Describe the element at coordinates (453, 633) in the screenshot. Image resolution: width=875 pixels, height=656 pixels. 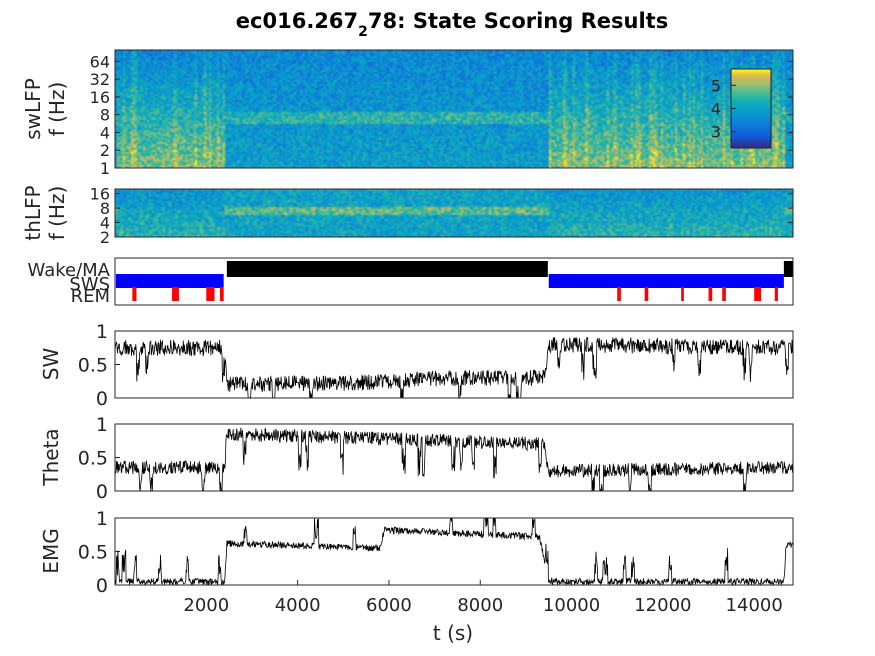
I see `x-axis-label: t (s)` at that location.